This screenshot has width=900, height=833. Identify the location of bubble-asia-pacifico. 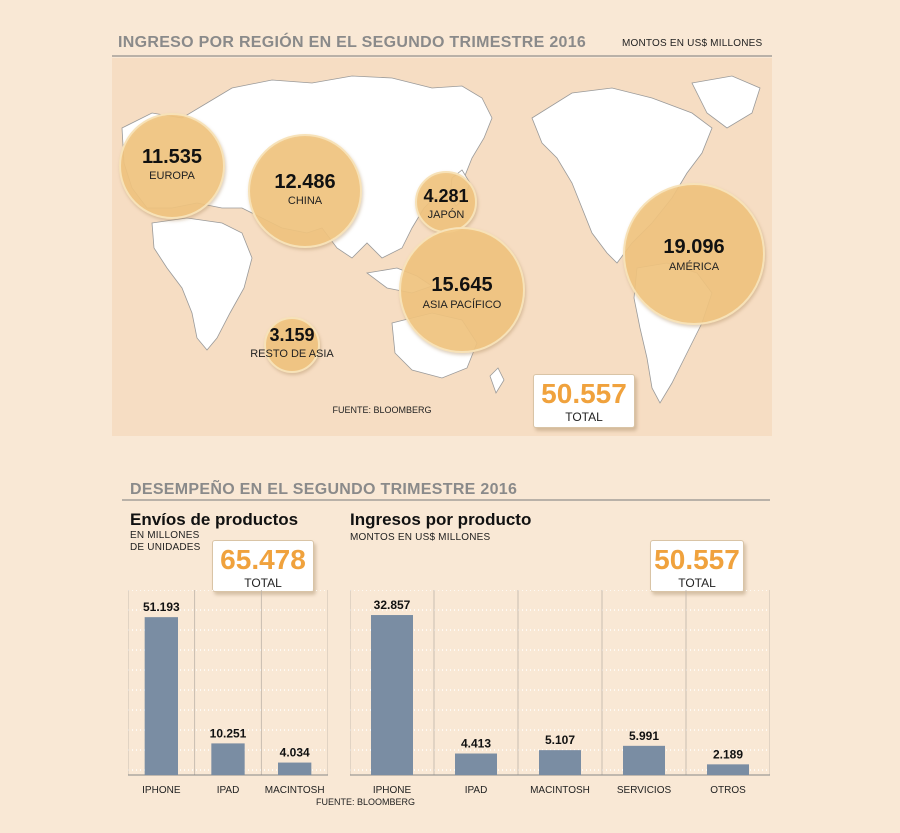
(462, 290).